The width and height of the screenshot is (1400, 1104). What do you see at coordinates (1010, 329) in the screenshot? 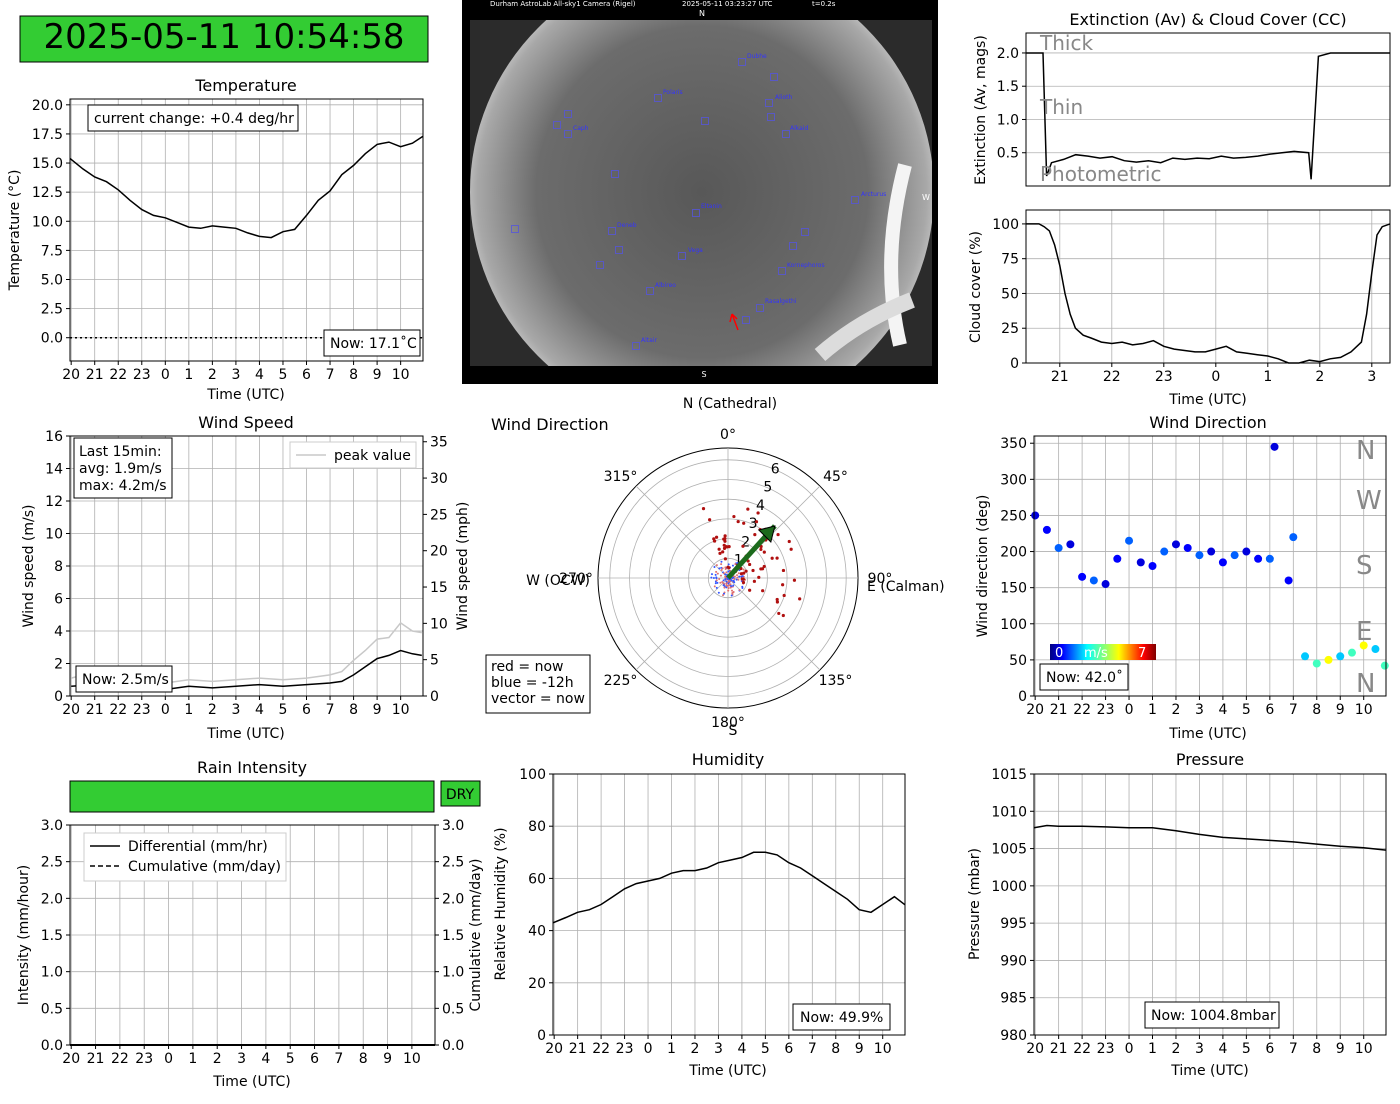
I see `y-tick-label: 25` at bounding box center [1010, 329].